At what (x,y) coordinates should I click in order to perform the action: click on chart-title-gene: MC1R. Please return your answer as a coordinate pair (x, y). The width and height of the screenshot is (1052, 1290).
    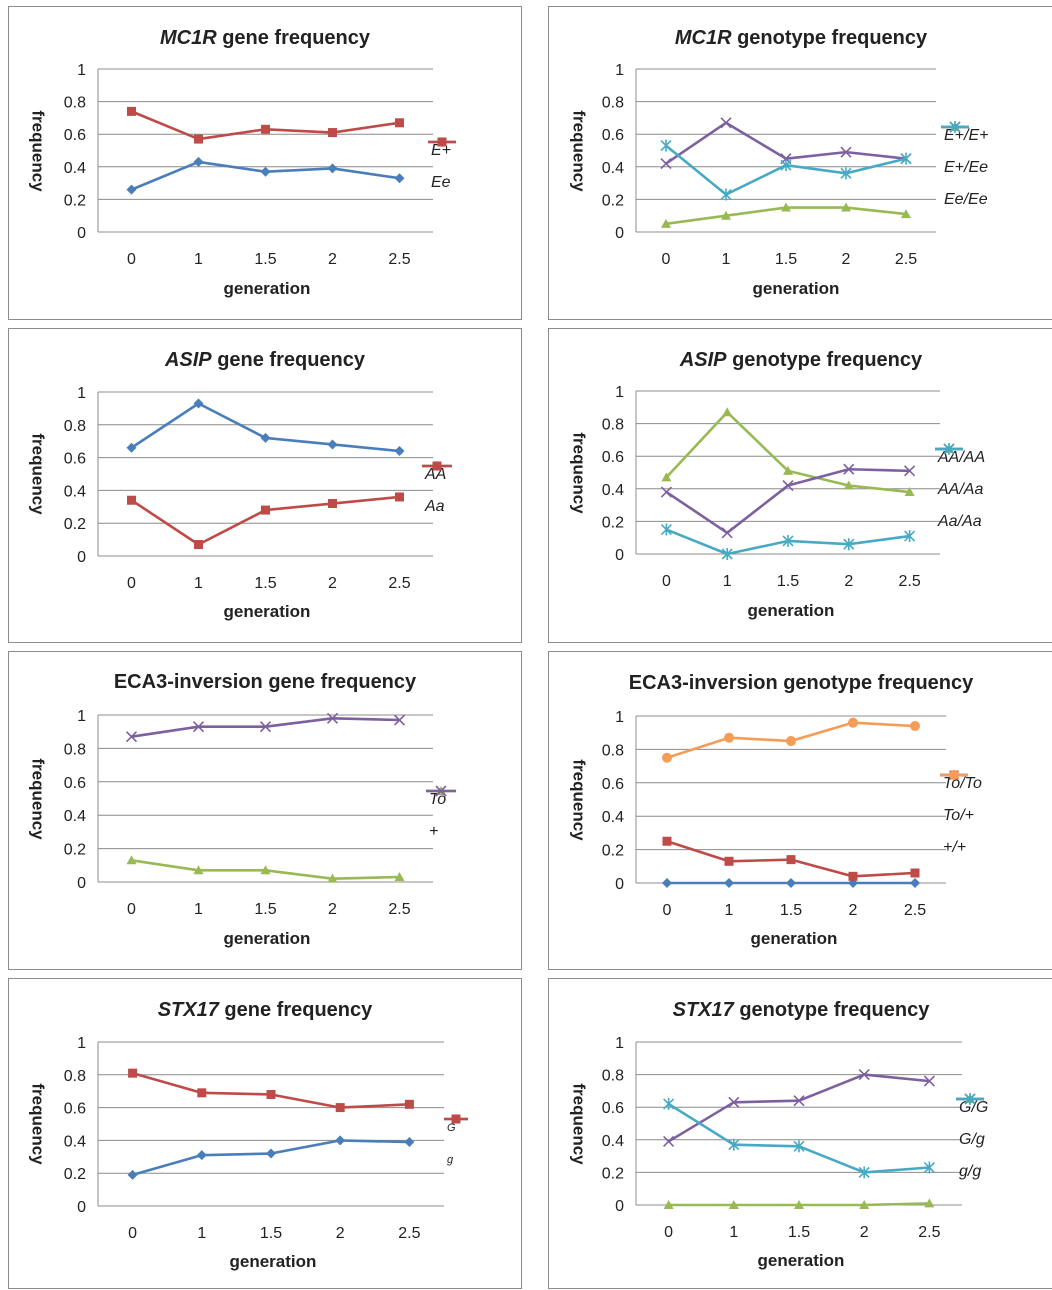
    Looking at the image, I should click on (188, 38).